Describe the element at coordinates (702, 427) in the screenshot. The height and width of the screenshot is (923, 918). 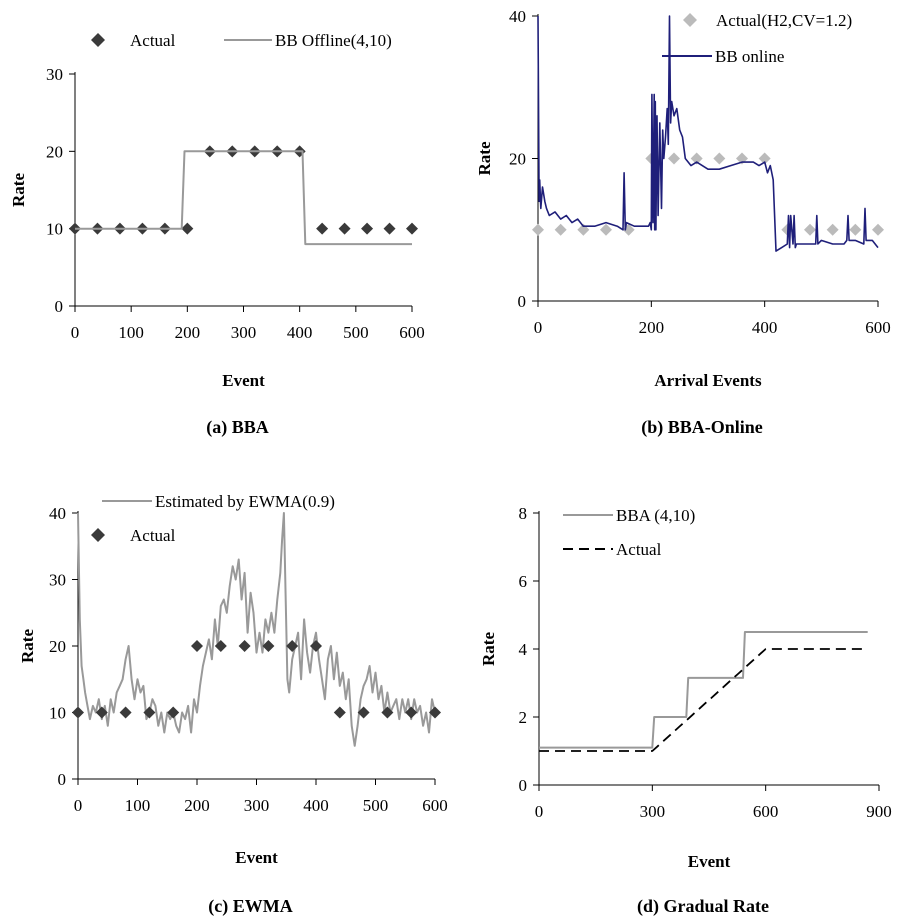
I see `panel-caption: (b) BBA-Online` at that location.